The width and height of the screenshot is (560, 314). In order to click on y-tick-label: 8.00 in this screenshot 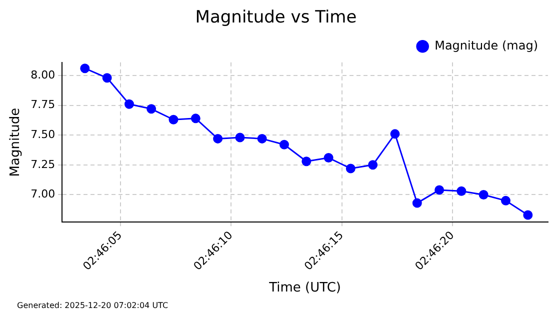, I will do `click(43, 75)`.